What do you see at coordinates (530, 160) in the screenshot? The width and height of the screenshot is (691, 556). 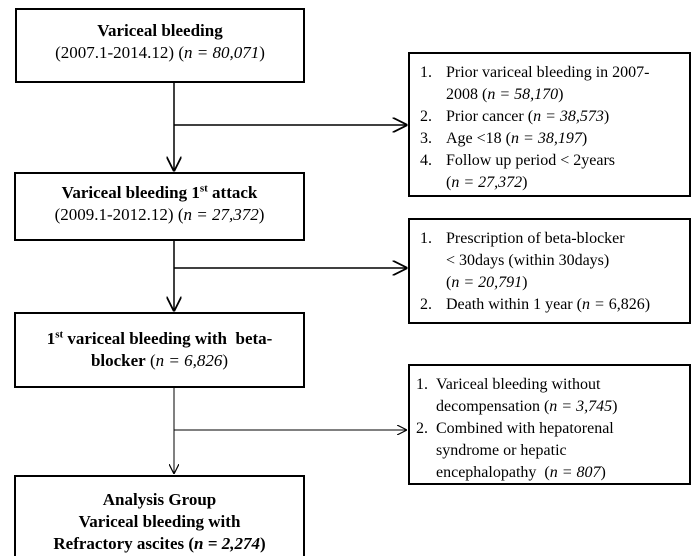 I see `text: Follow up period < 2years` at bounding box center [530, 160].